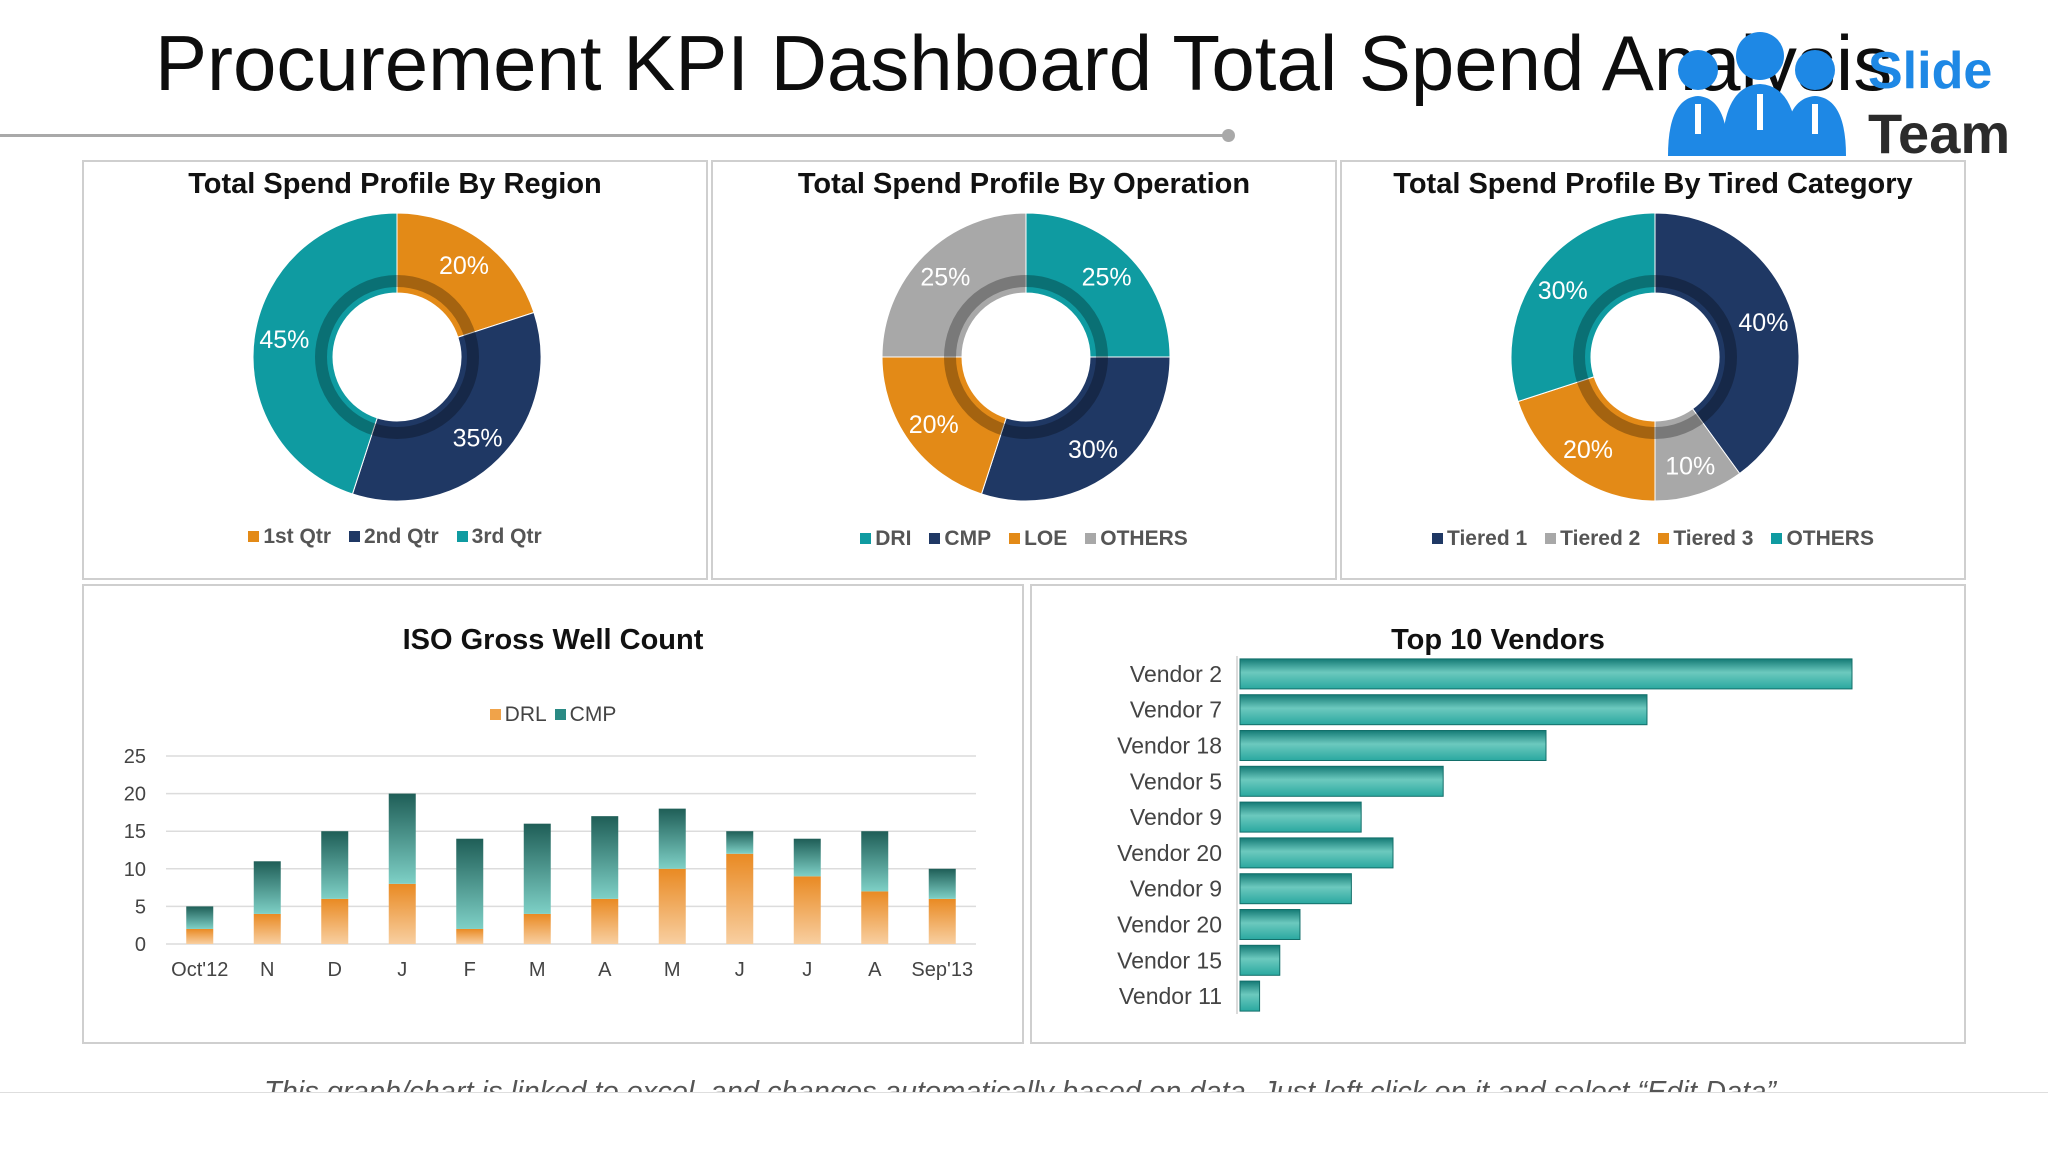 The image size is (2048, 1152). Describe the element at coordinates (553, 714) in the screenshot. I see `chart-legend: DRL CMP` at that location.